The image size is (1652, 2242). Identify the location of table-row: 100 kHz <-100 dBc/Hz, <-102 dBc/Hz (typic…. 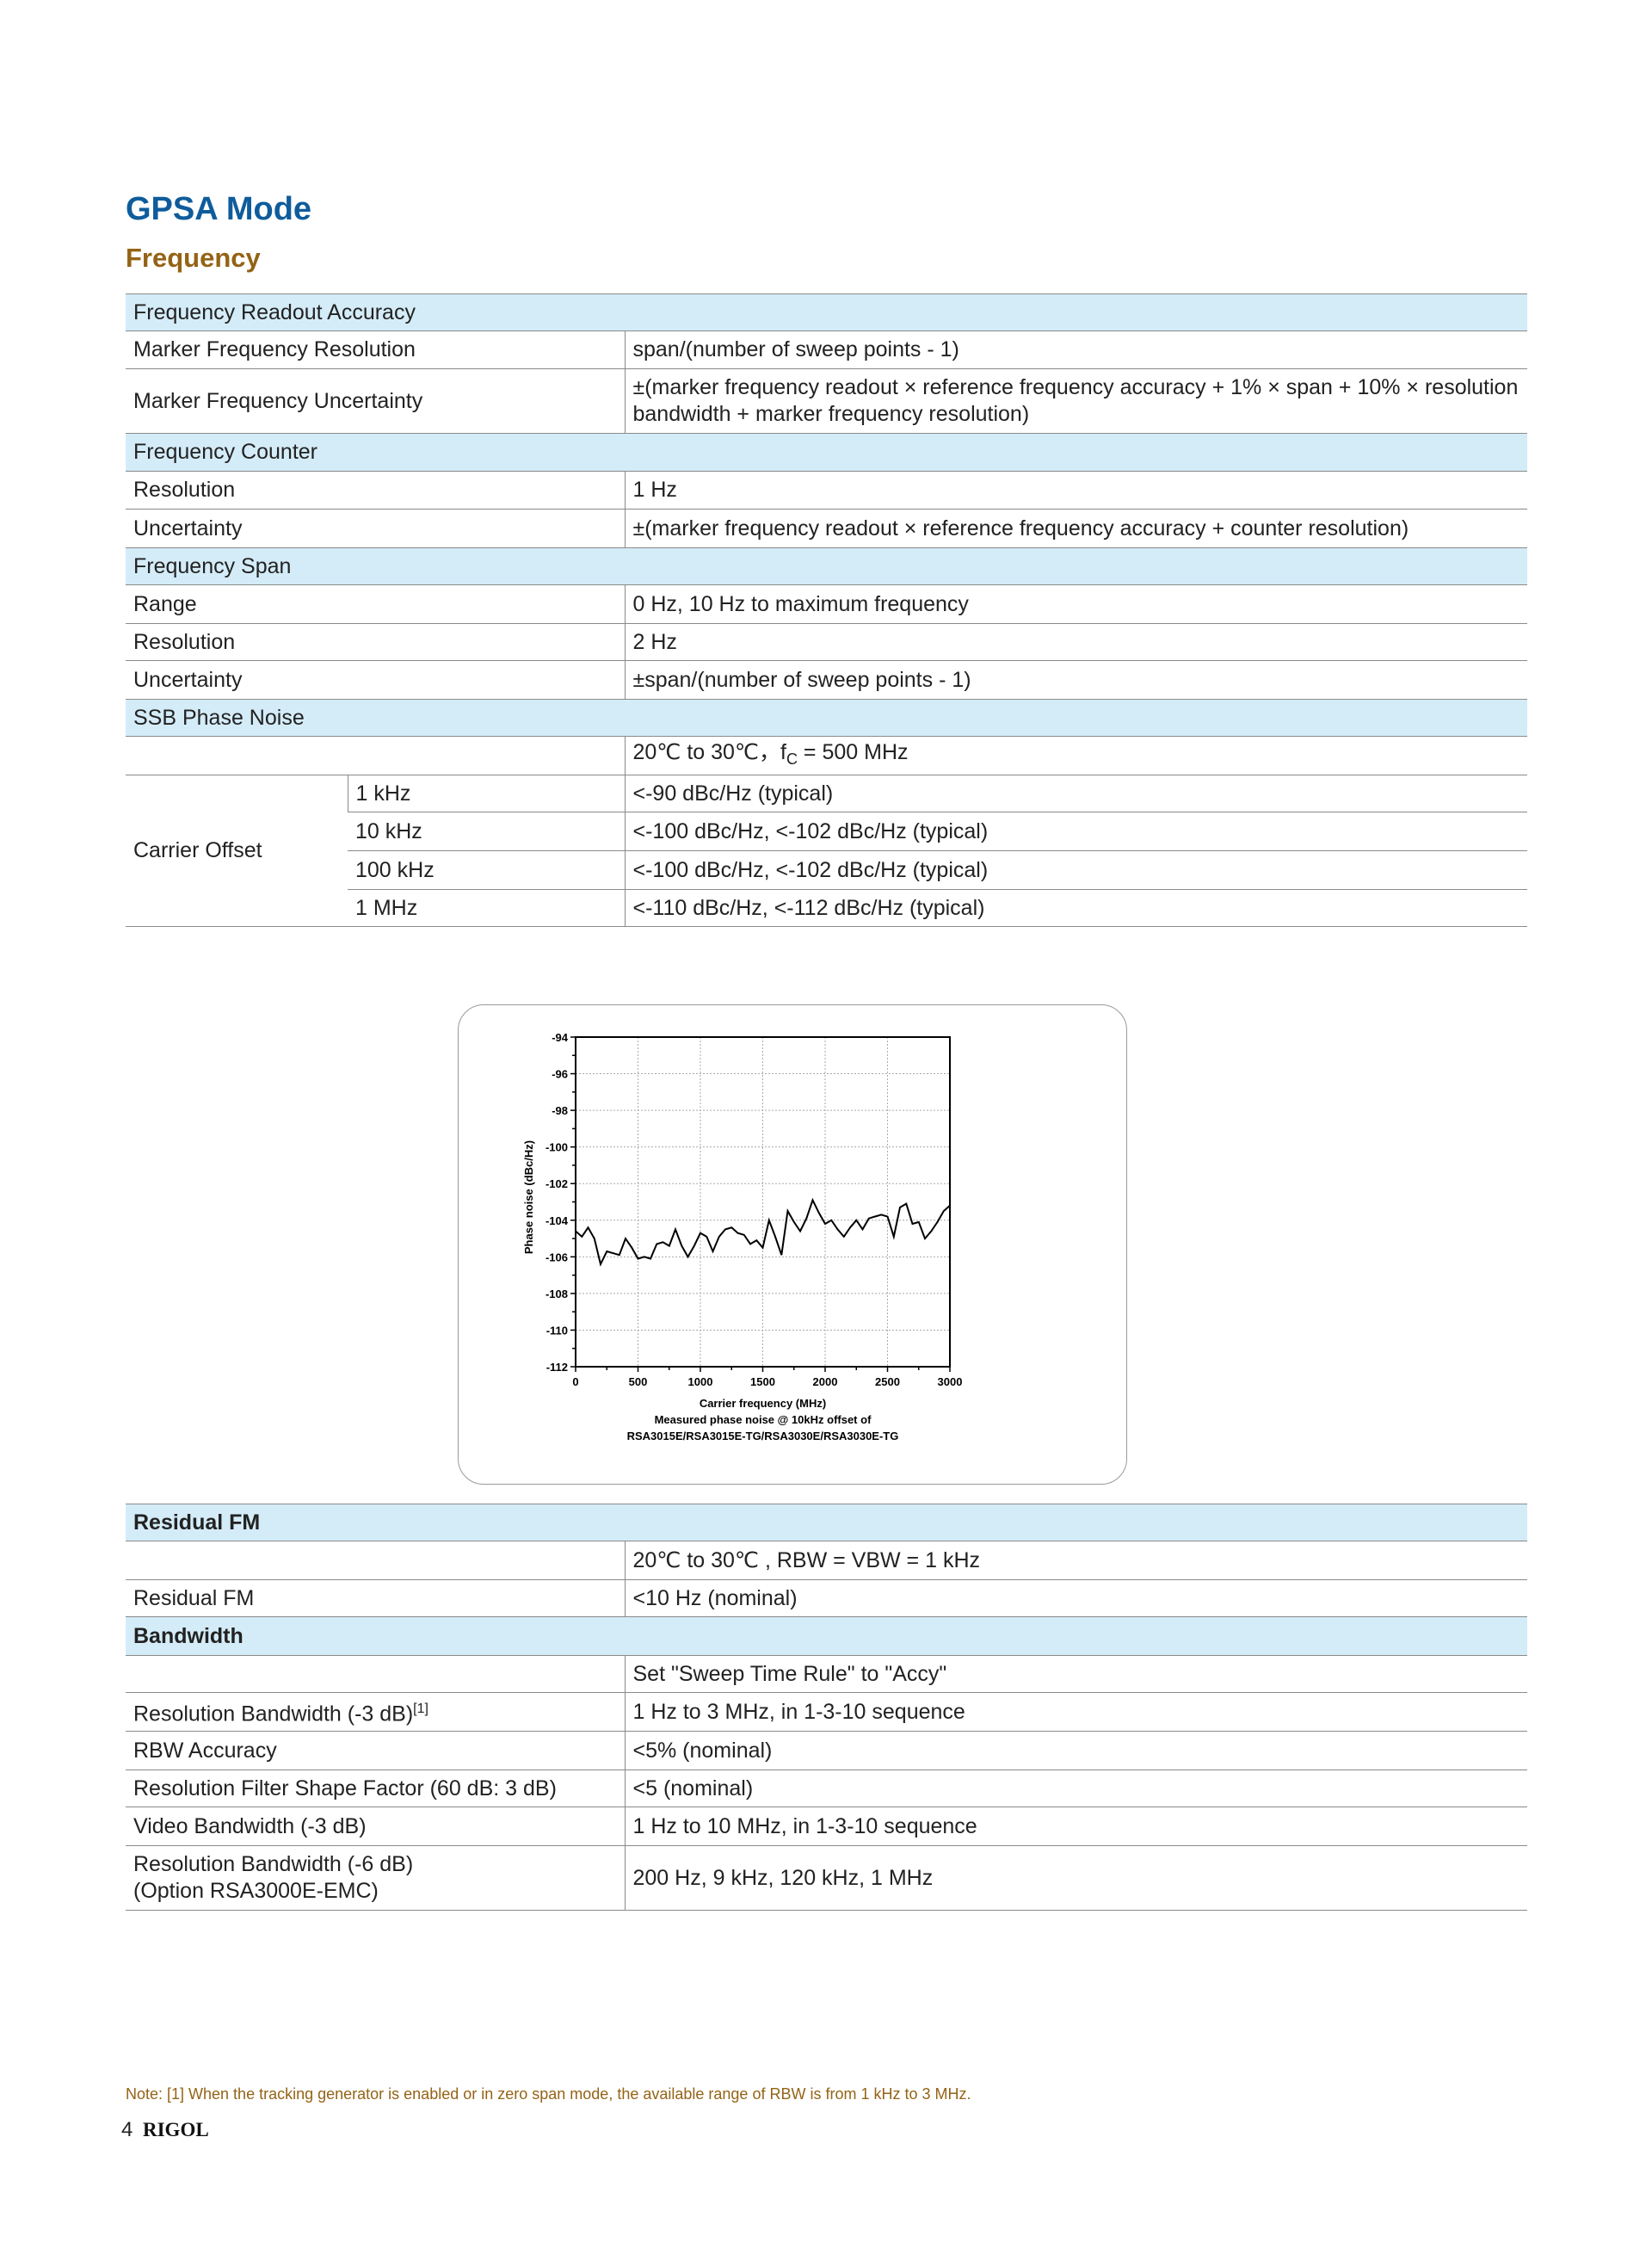
(826, 870).